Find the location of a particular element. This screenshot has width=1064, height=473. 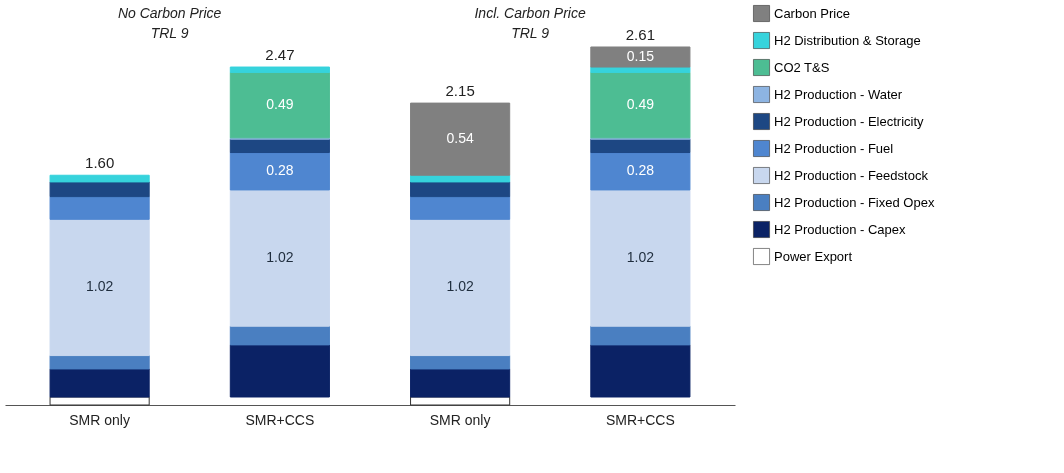

legend-label: H2 Distribution & Storage is located at coordinates (847, 40).